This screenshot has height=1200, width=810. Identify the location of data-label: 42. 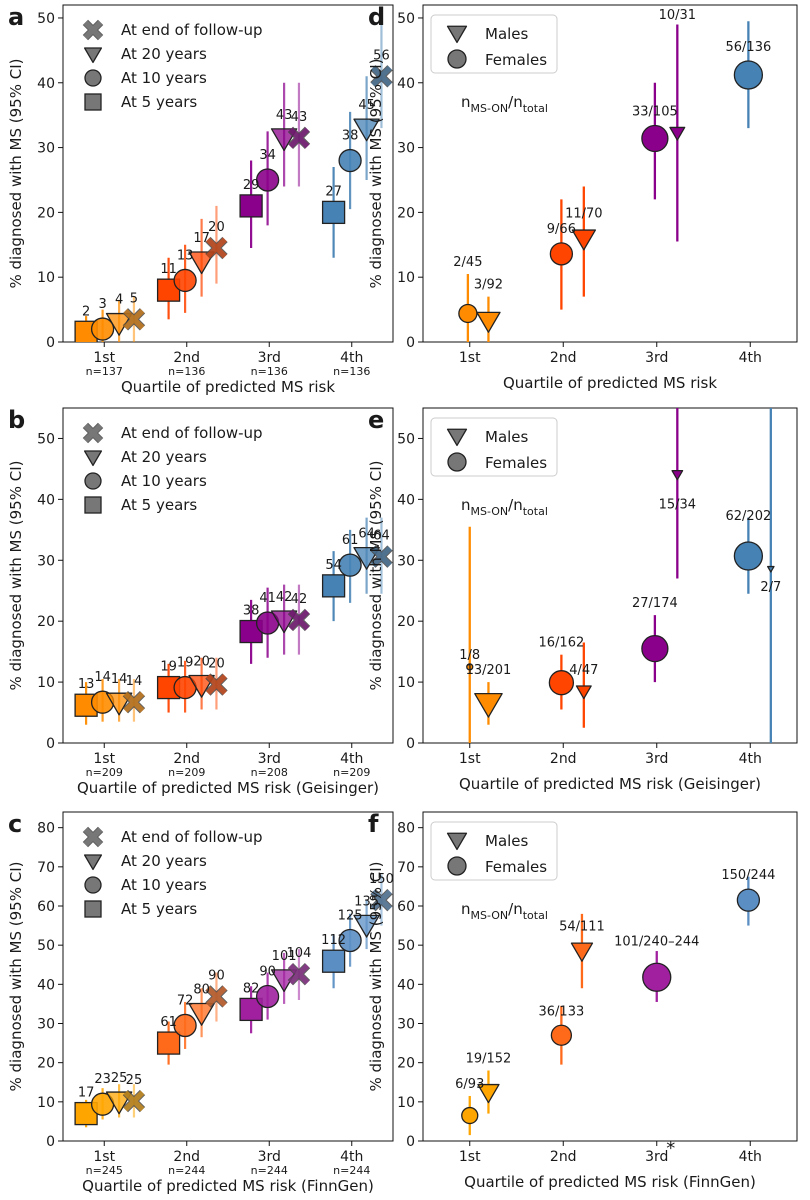
(284, 597).